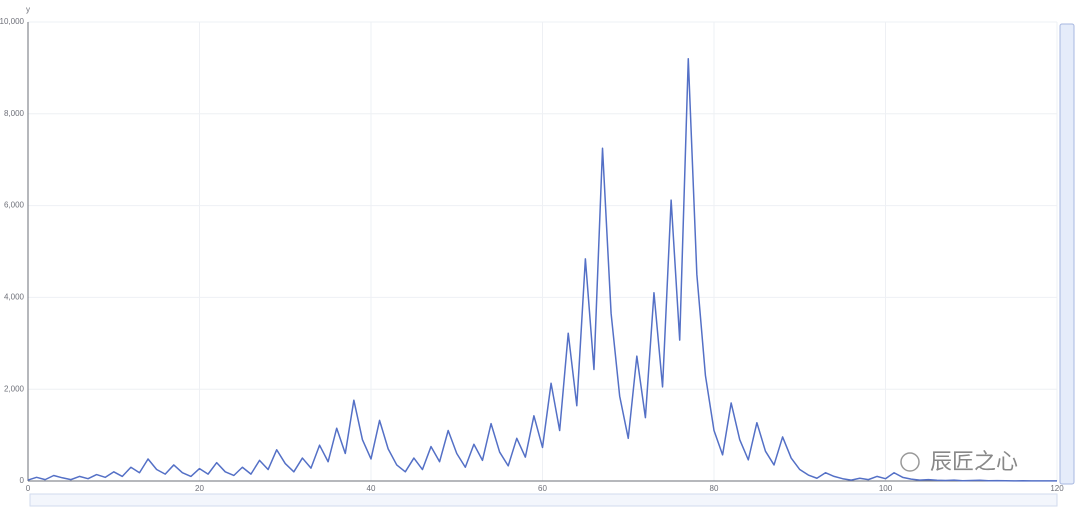 The height and width of the screenshot is (510, 1080). What do you see at coordinates (371, 488) in the screenshot?
I see `x-tick-label: 40` at bounding box center [371, 488].